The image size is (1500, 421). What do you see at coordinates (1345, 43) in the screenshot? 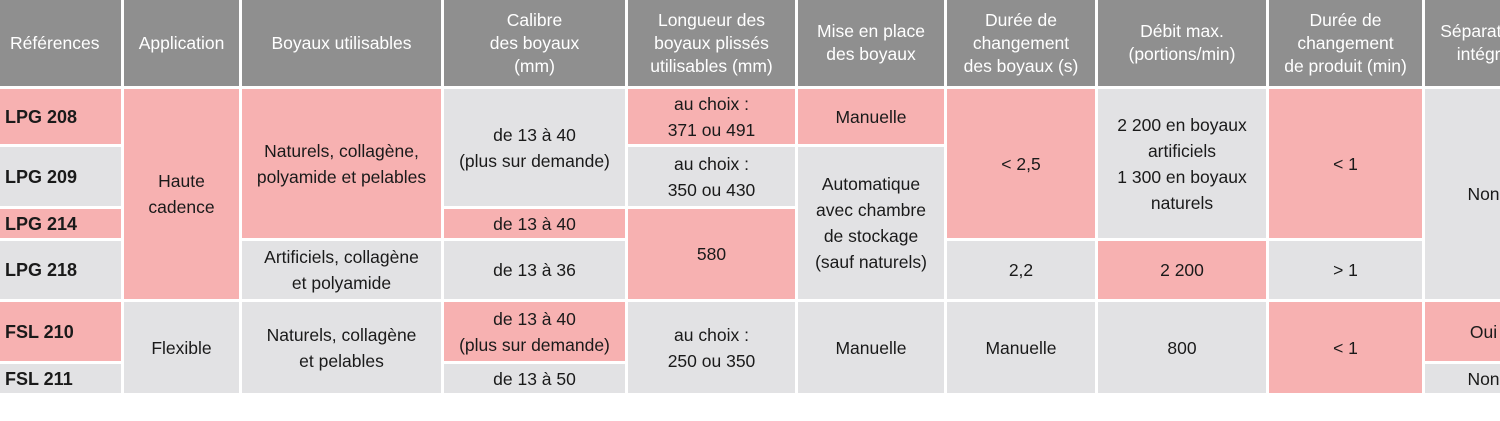
I see `header-duree-produit: Durée de changement de produit (min)` at bounding box center [1345, 43].